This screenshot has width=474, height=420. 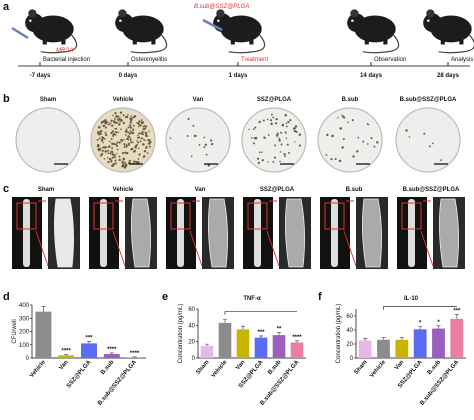 I want to click on significance-label: ***, so click(x=89, y=338).